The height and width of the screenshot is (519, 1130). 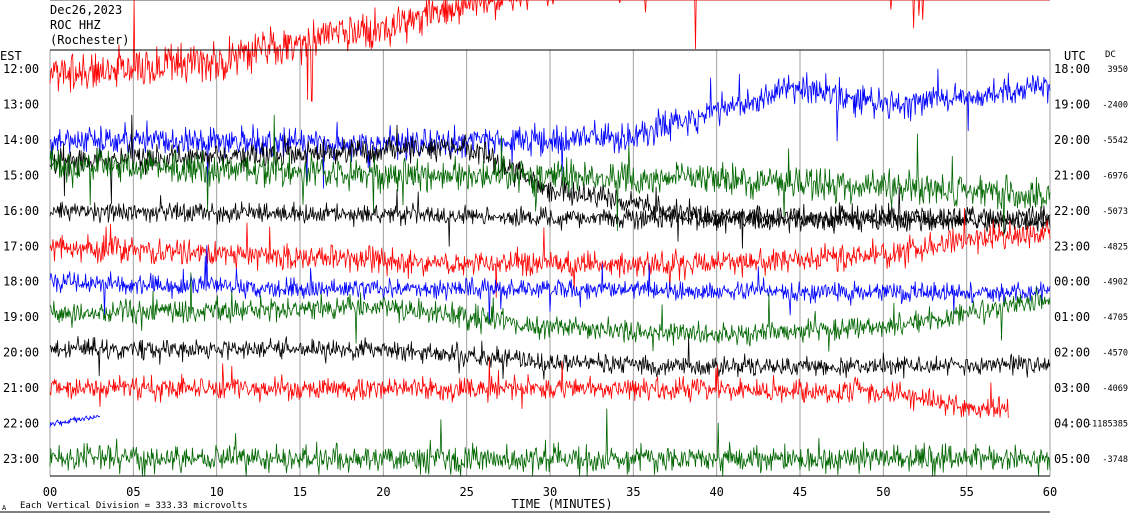 What do you see at coordinates (21, 211) in the screenshot?
I see `est-tick-label: 16:00` at bounding box center [21, 211].